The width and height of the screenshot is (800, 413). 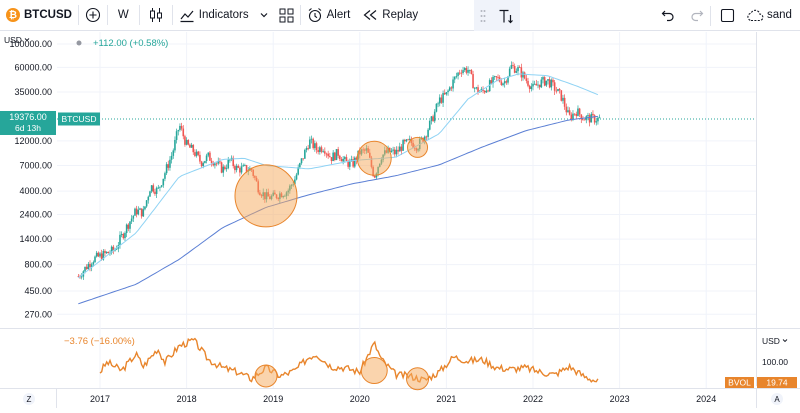 What do you see at coordinates (39, 15) in the screenshot?
I see `symbol-search: ₿ BTCUSD` at bounding box center [39, 15].